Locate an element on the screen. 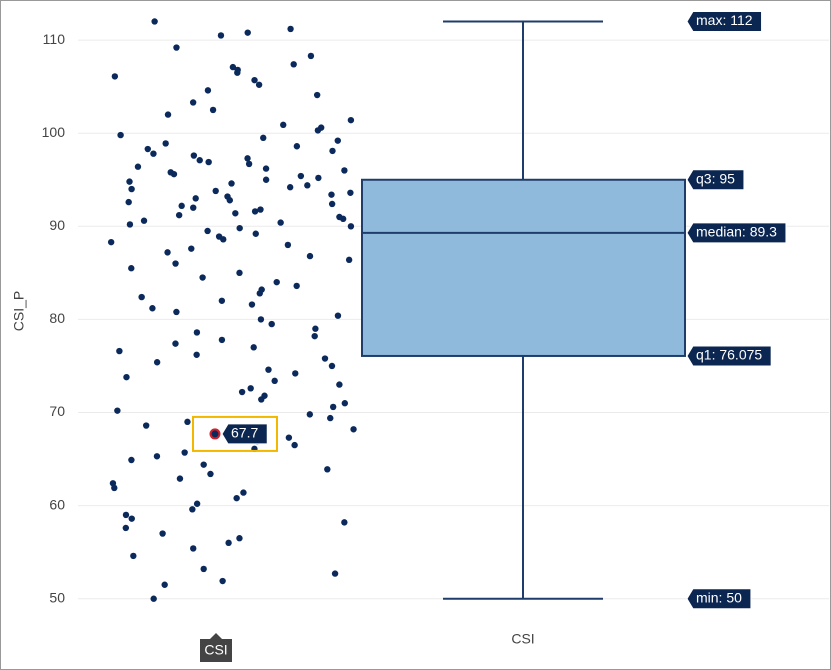 The width and height of the screenshot is (831, 670). box is located at coordinates (523, 267).